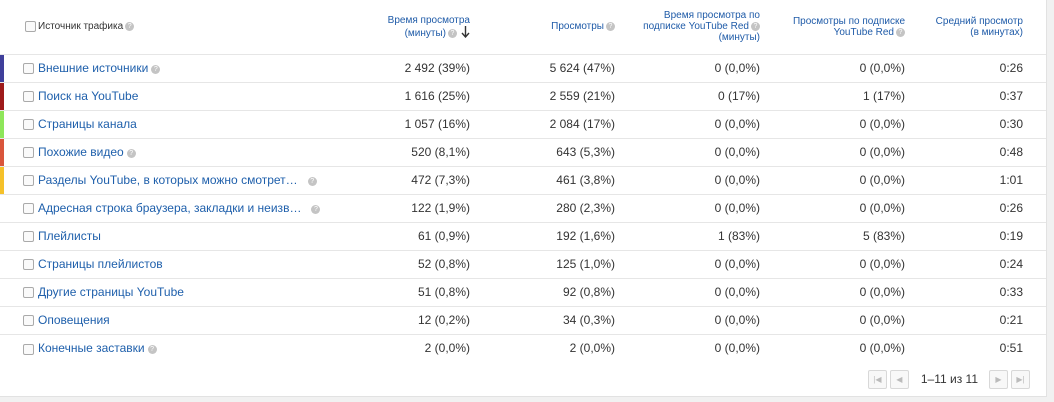 The height and width of the screenshot is (402, 1054). I want to click on avg-view-value: 0:30, so click(1011, 124).